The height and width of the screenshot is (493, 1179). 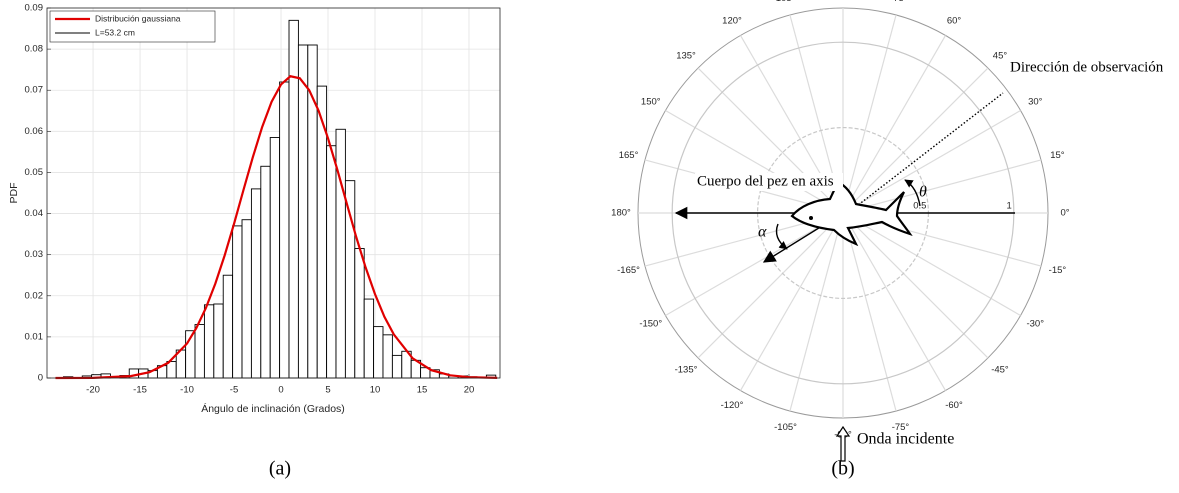 I want to click on x-tick-label: 15, so click(x=422, y=390).